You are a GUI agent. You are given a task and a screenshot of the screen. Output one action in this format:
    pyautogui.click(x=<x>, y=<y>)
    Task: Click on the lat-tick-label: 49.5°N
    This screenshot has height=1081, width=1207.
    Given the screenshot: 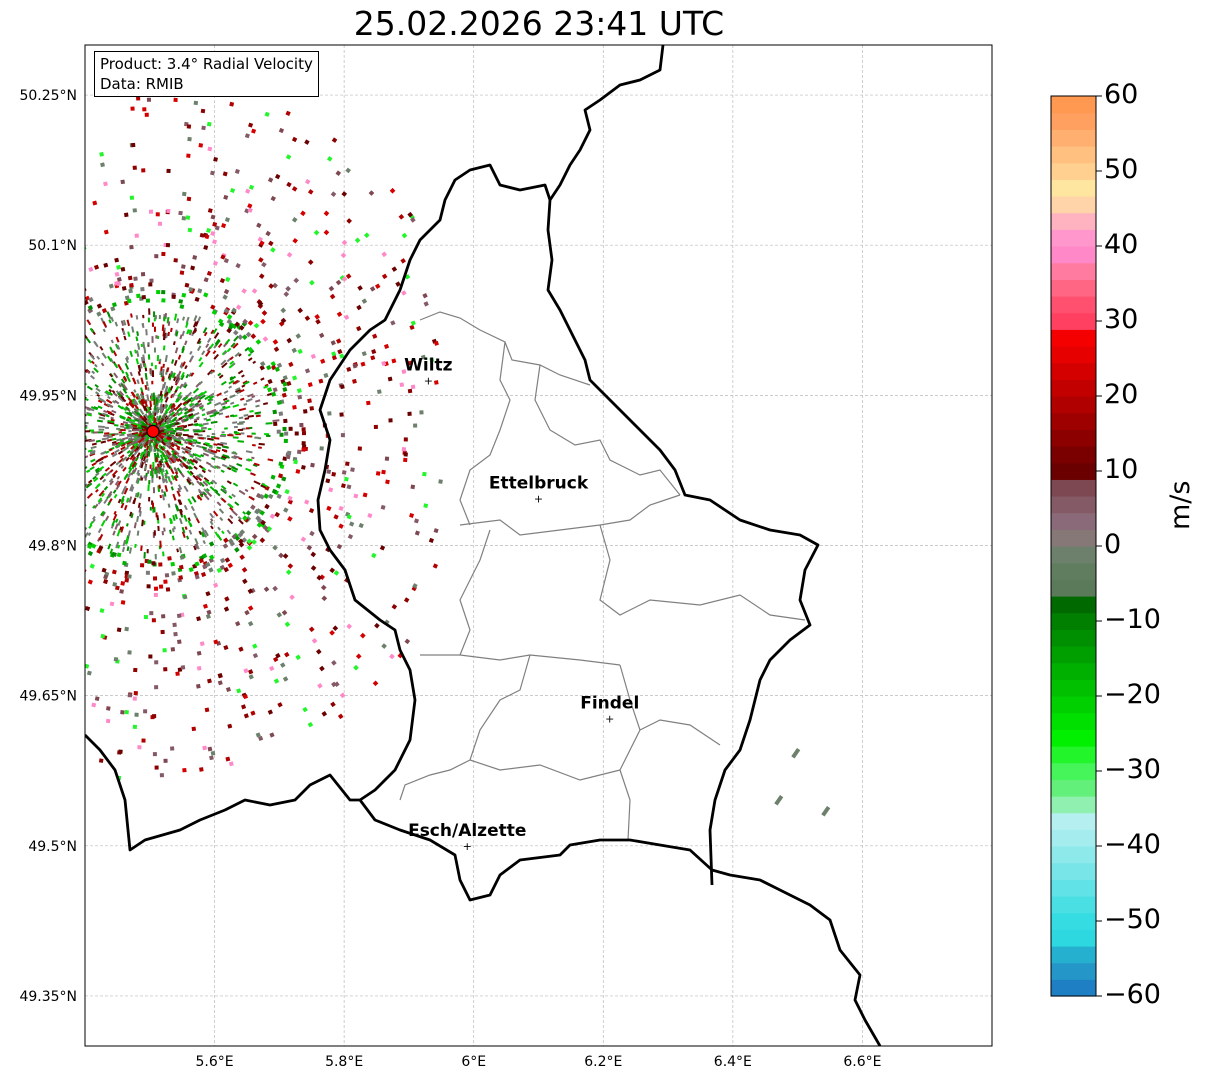 What is the action you would take?
    pyautogui.click(x=52, y=847)
    